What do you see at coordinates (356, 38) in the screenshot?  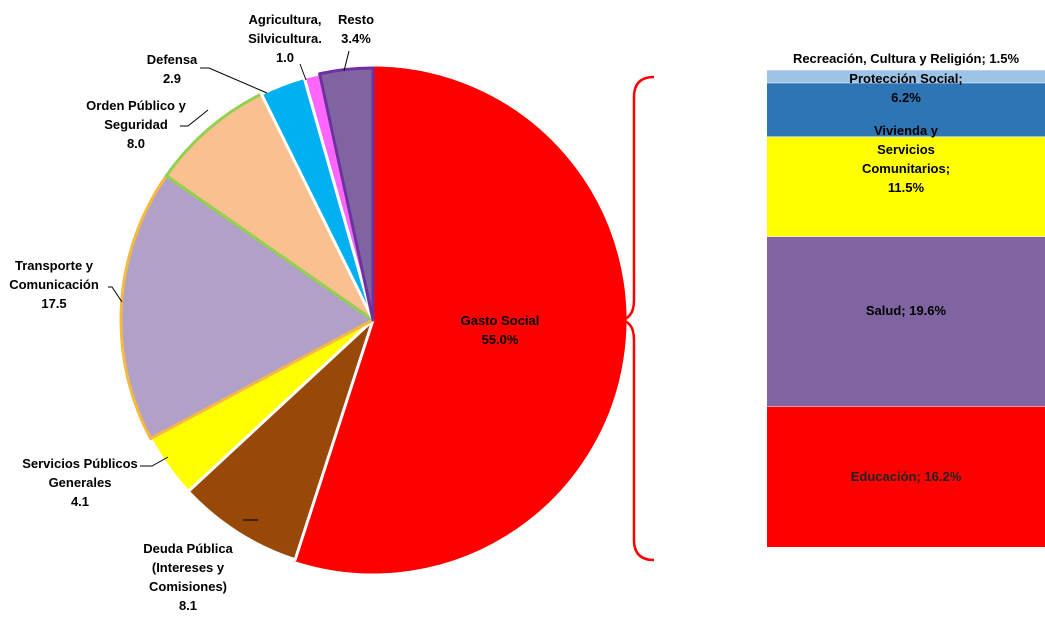 I see `pie-label-line: 3.4%` at bounding box center [356, 38].